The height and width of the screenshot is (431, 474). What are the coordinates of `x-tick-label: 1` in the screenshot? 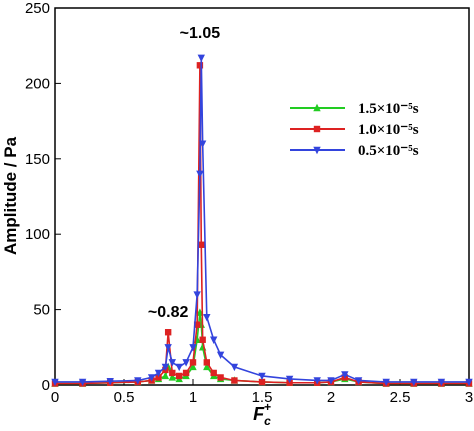 It's located at (193, 397).